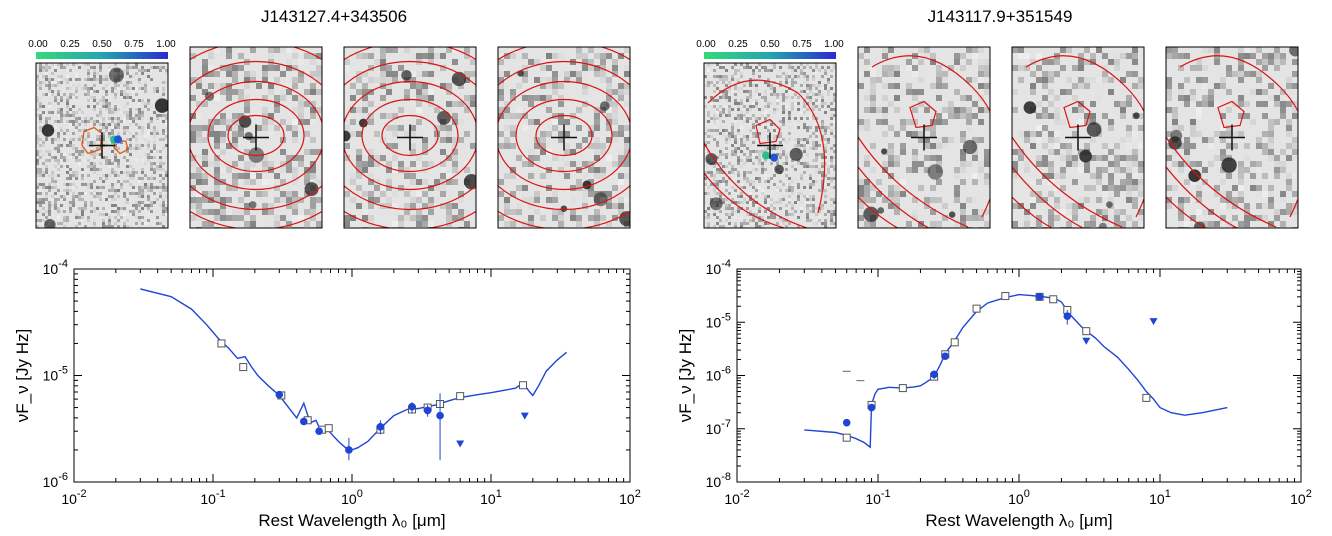 Image resolution: width=1332 pixels, height=536 pixels. I want to click on y-tick-label: 10⁻⁸, so click(718, 480).